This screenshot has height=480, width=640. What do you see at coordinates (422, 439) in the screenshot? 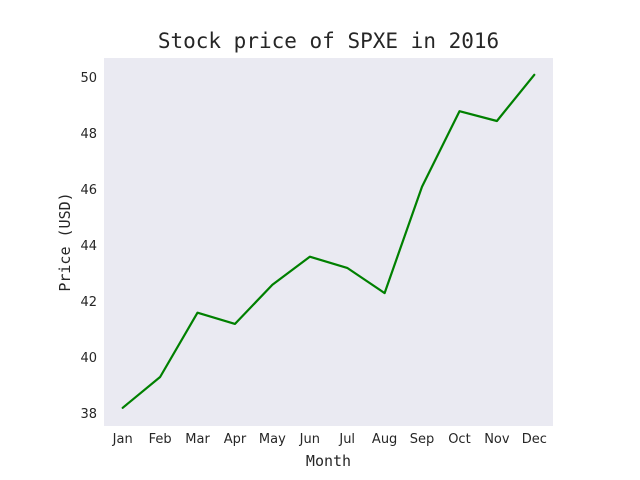
I see `x-tick-label: Sep` at bounding box center [422, 439].